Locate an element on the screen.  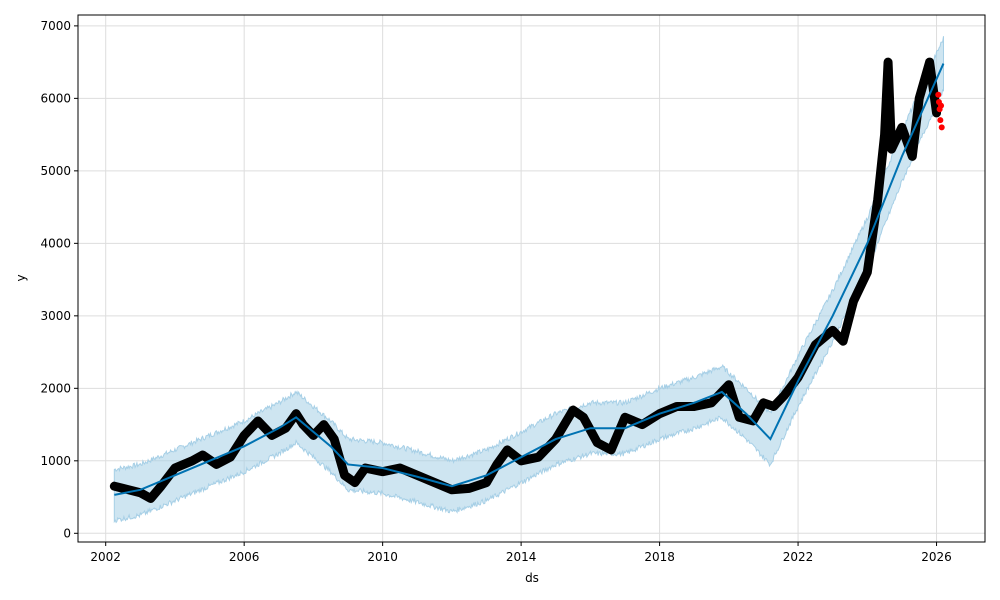
x-tick-label: 2018 is located at coordinates (659, 557).